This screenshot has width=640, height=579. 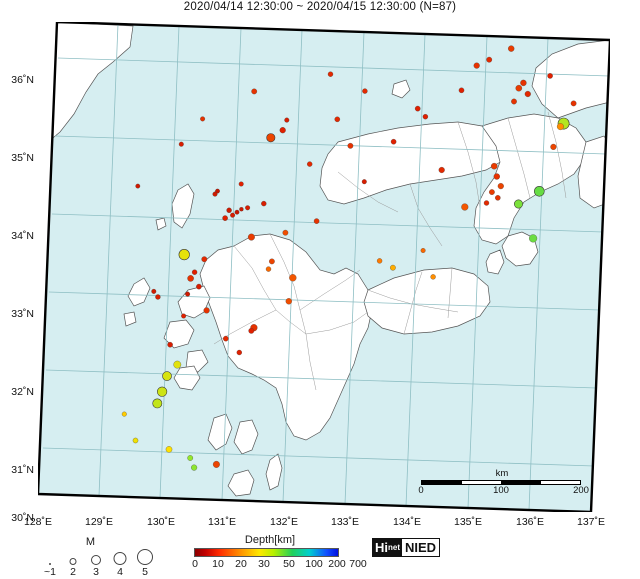 What do you see at coordinates (96, 572) in the screenshot?
I see `magnitude-label-3: 3` at bounding box center [96, 572].